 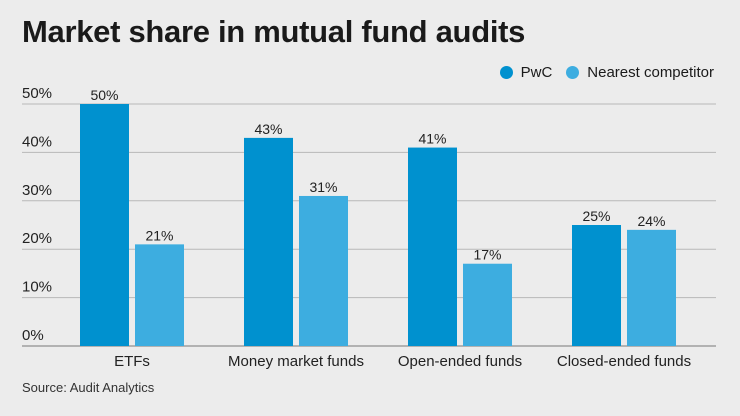 What do you see at coordinates (506, 72) in the screenshot?
I see `legend-swatch-pwc` at bounding box center [506, 72].